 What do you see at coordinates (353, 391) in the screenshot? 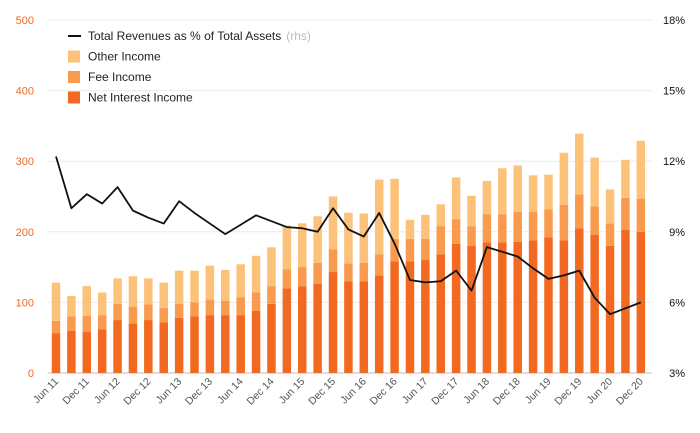
I see `x-tick-label: Jun 16` at bounding box center [353, 391].